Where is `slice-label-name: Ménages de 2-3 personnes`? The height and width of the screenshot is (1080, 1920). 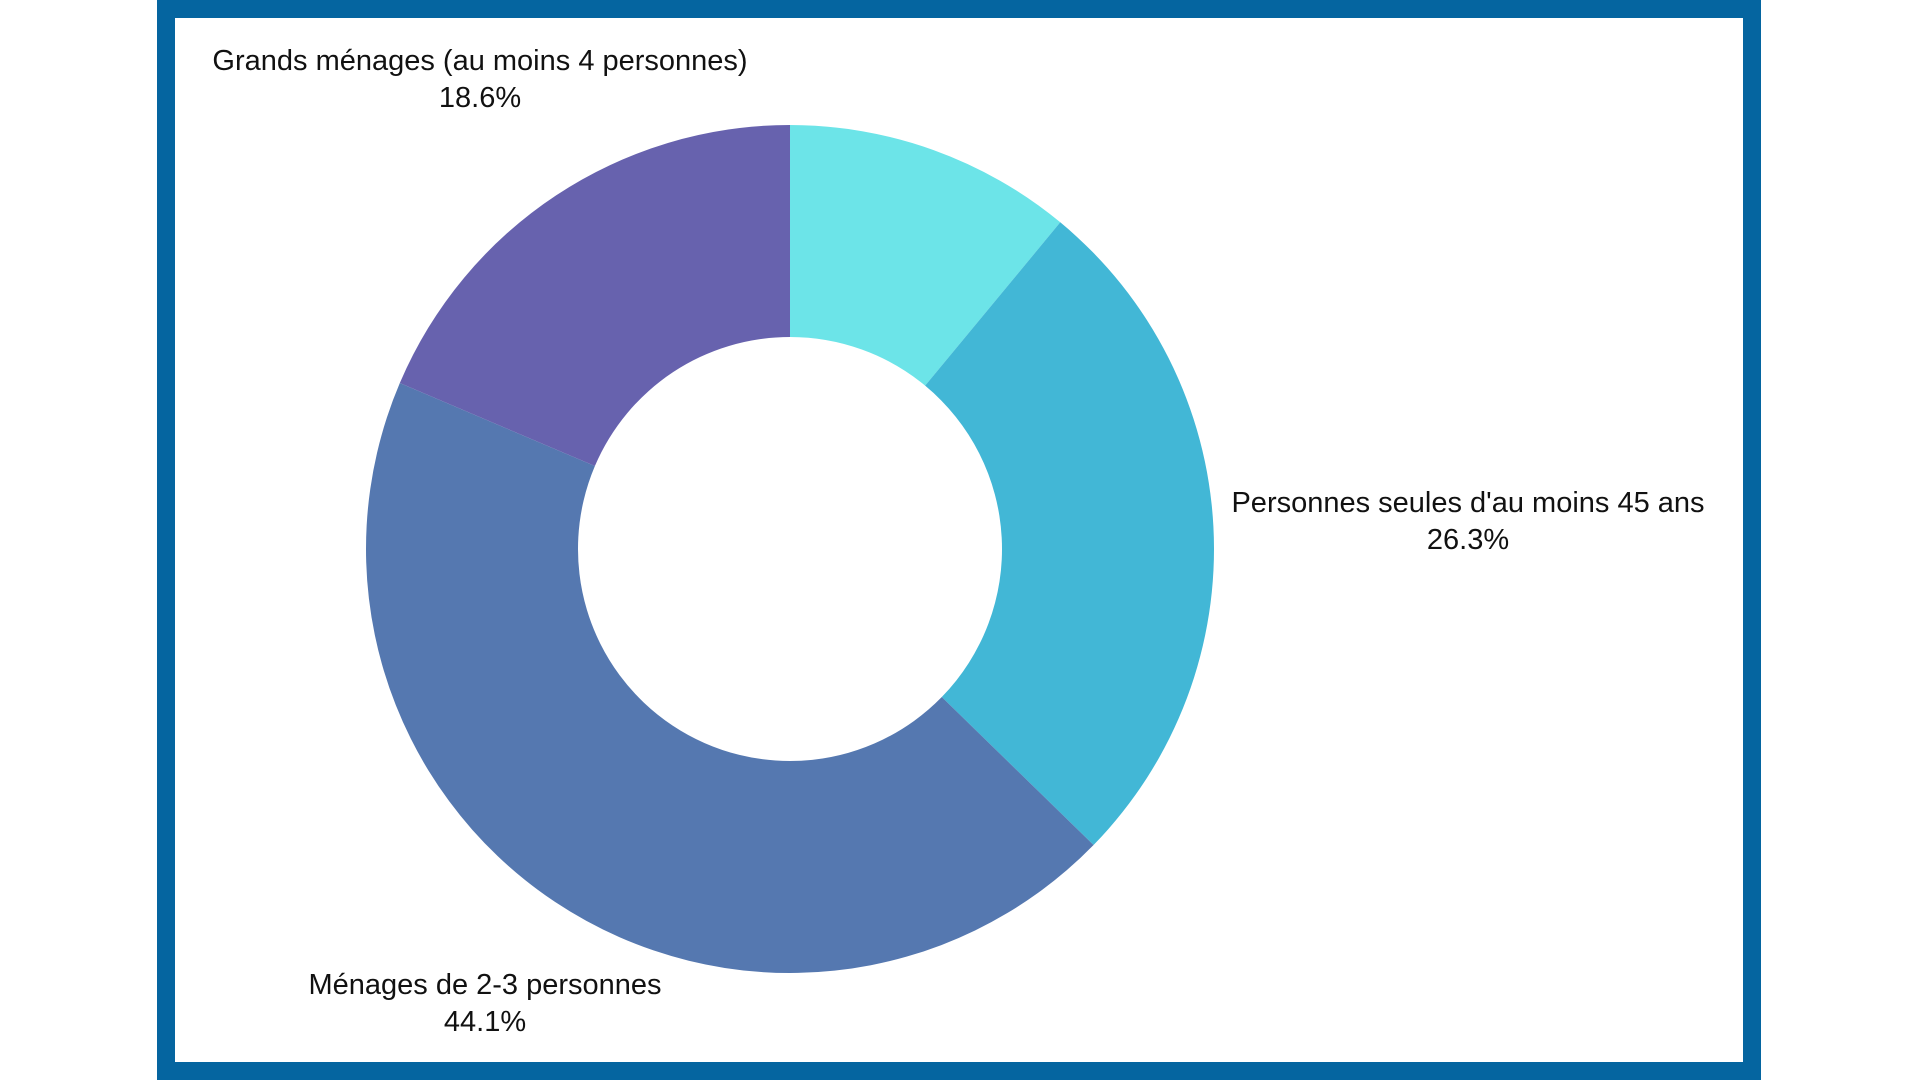
slice-label-name: Ménages de 2-3 personnes is located at coordinates (485, 985).